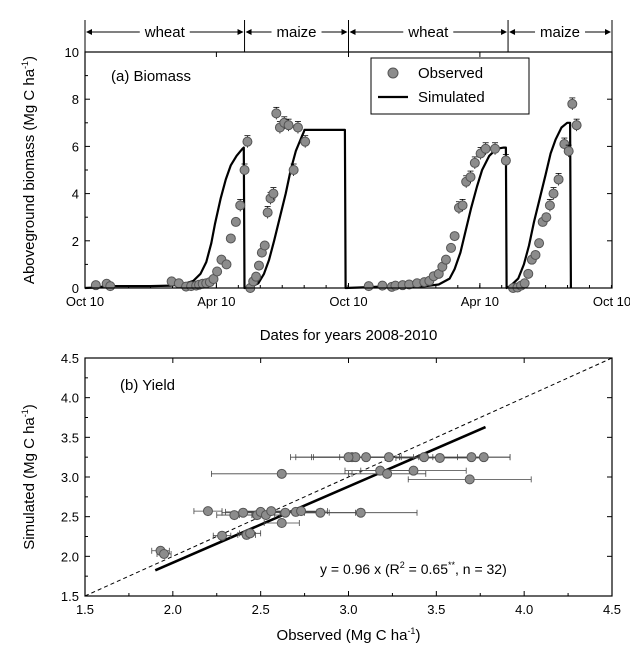 This screenshot has width=630, height=650. Describe the element at coordinates (322, 505) in the screenshot. I see `yield-points` at that location.